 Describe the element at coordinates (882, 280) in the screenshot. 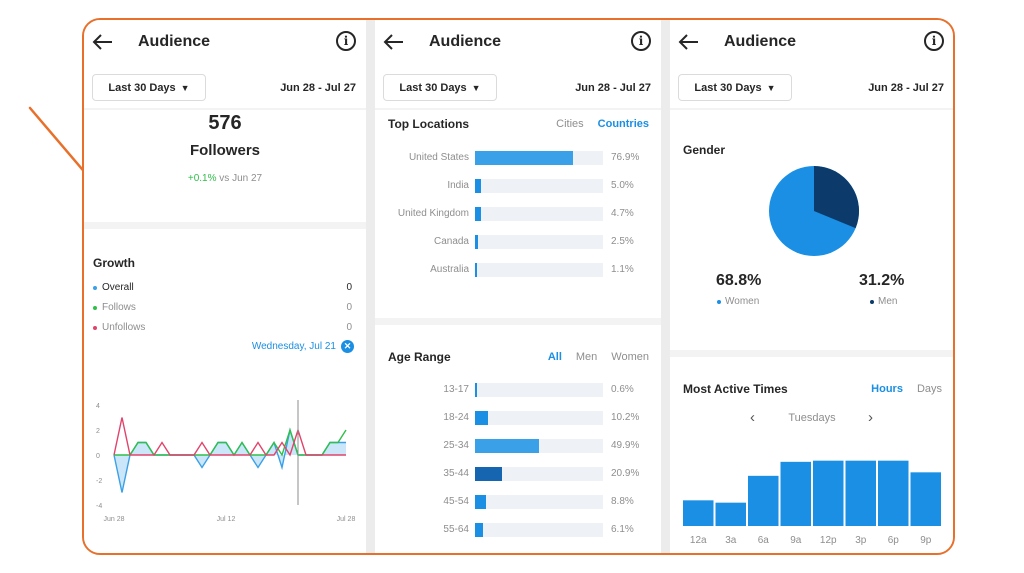

I see `men-value: 31.2%` at that location.